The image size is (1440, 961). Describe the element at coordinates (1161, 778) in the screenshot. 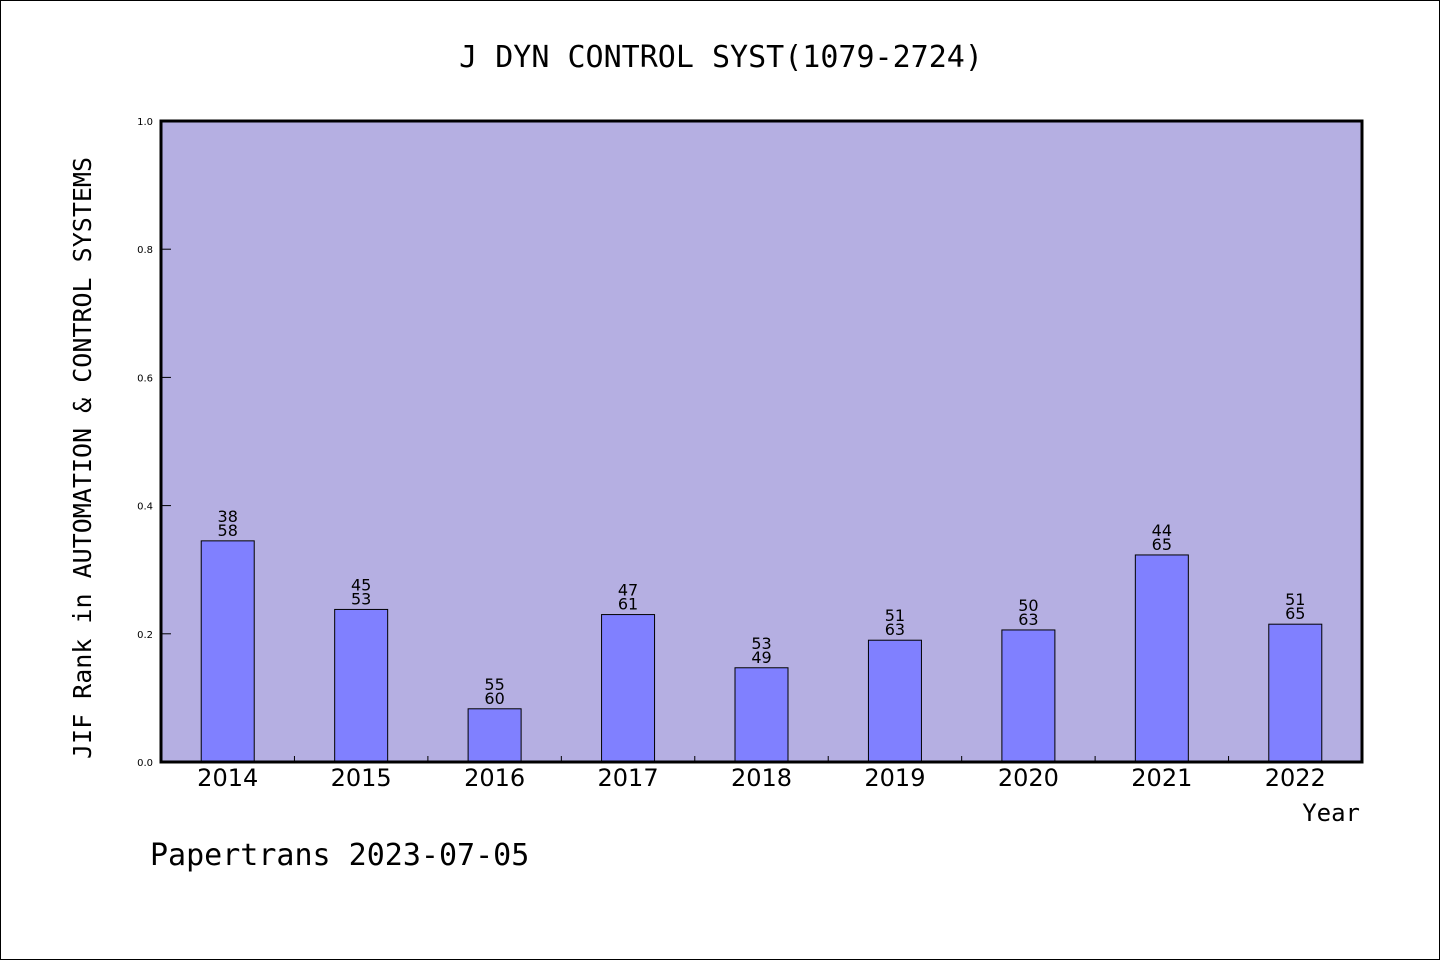

I see `x-tick-label: 2021` at that location.